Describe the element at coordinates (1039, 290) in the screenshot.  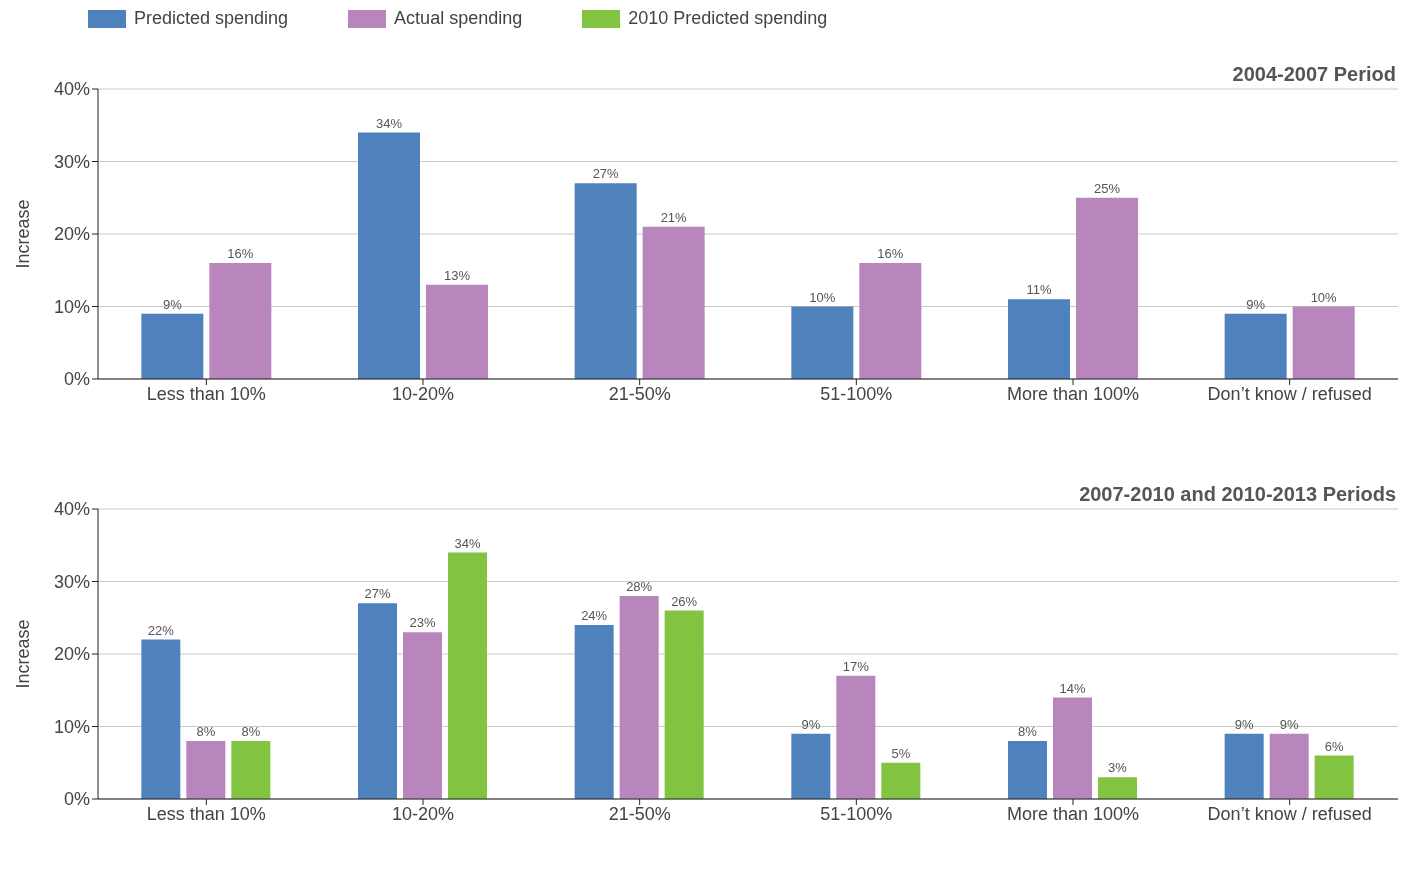
I see `data-label: 11%` at that location.